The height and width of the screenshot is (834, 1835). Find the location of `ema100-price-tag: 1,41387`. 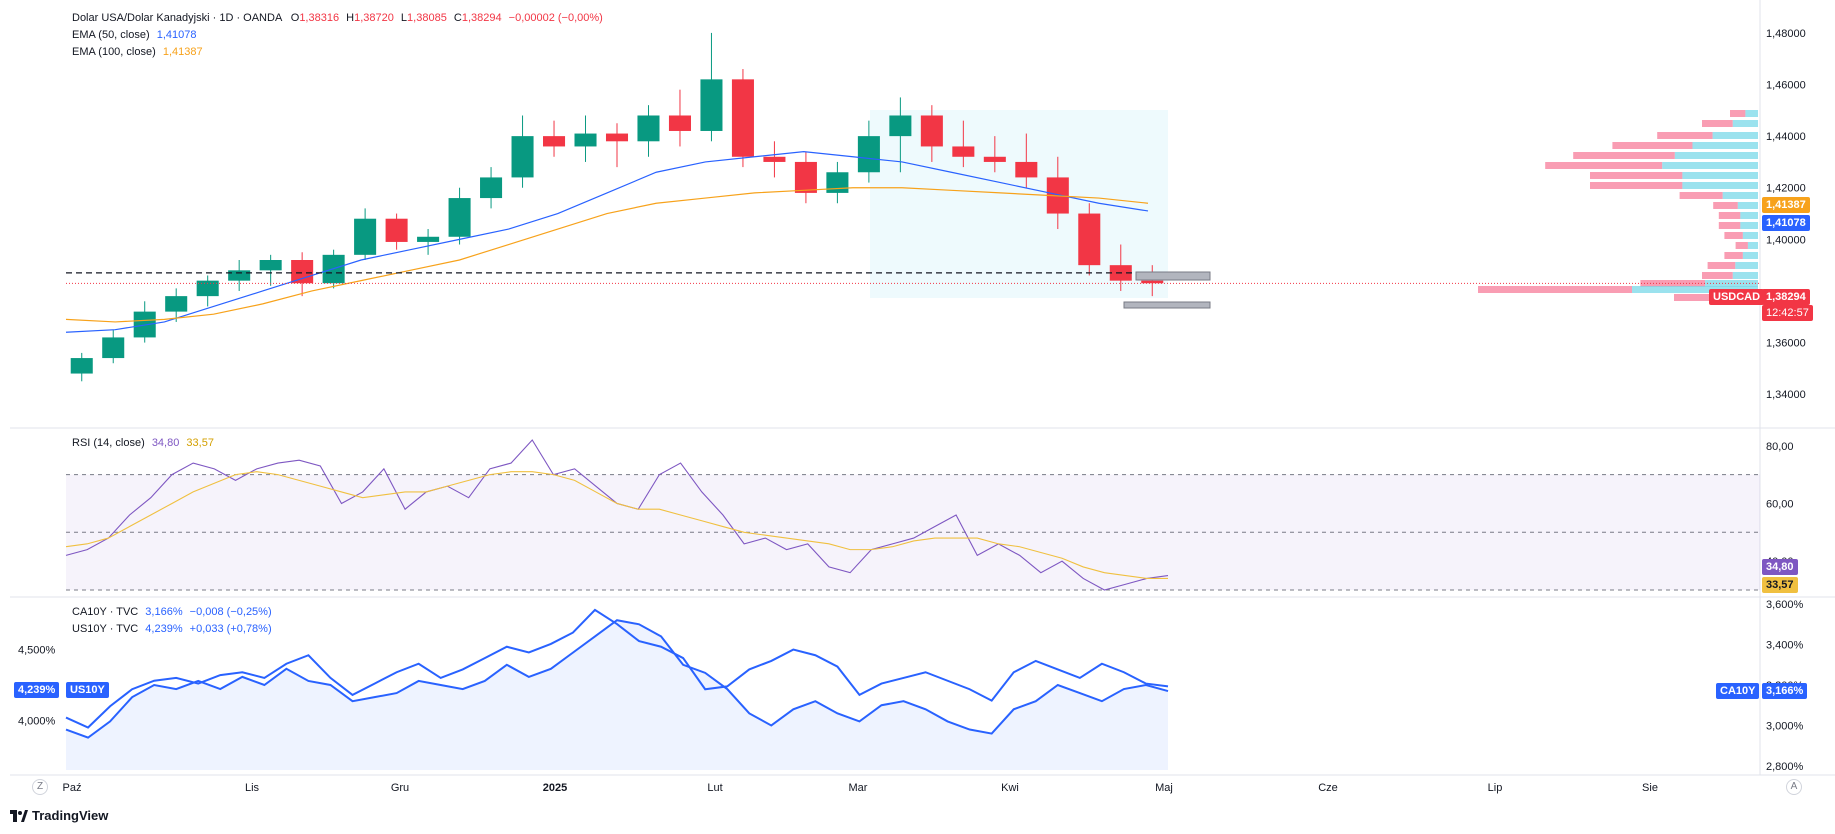

ema100-price-tag: 1,41387 is located at coordinates (1786, 205).